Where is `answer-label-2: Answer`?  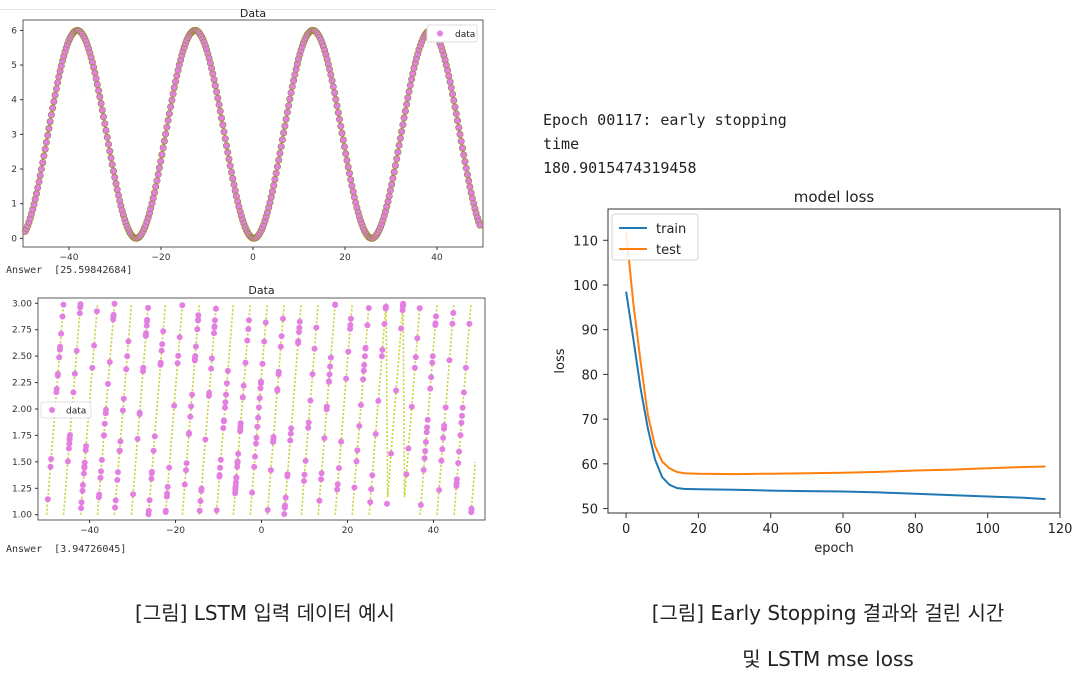 answer-label-2: Answer is located at coordinates (24, 549).